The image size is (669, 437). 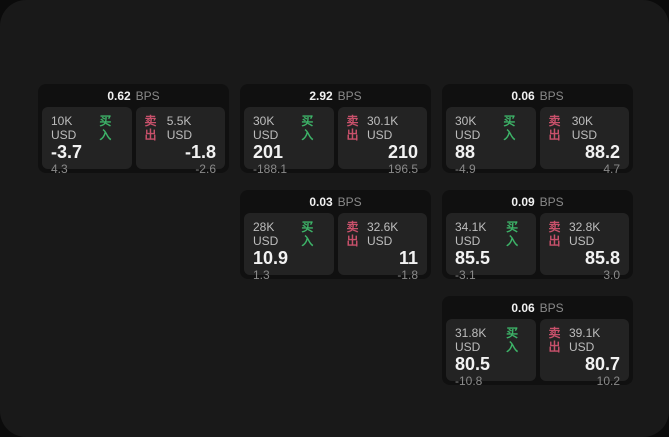 What do you see at coordinates (321, 95) in the screenshot?
I see `bps-spread-value: 2.92` at bounding box center [321, 95].